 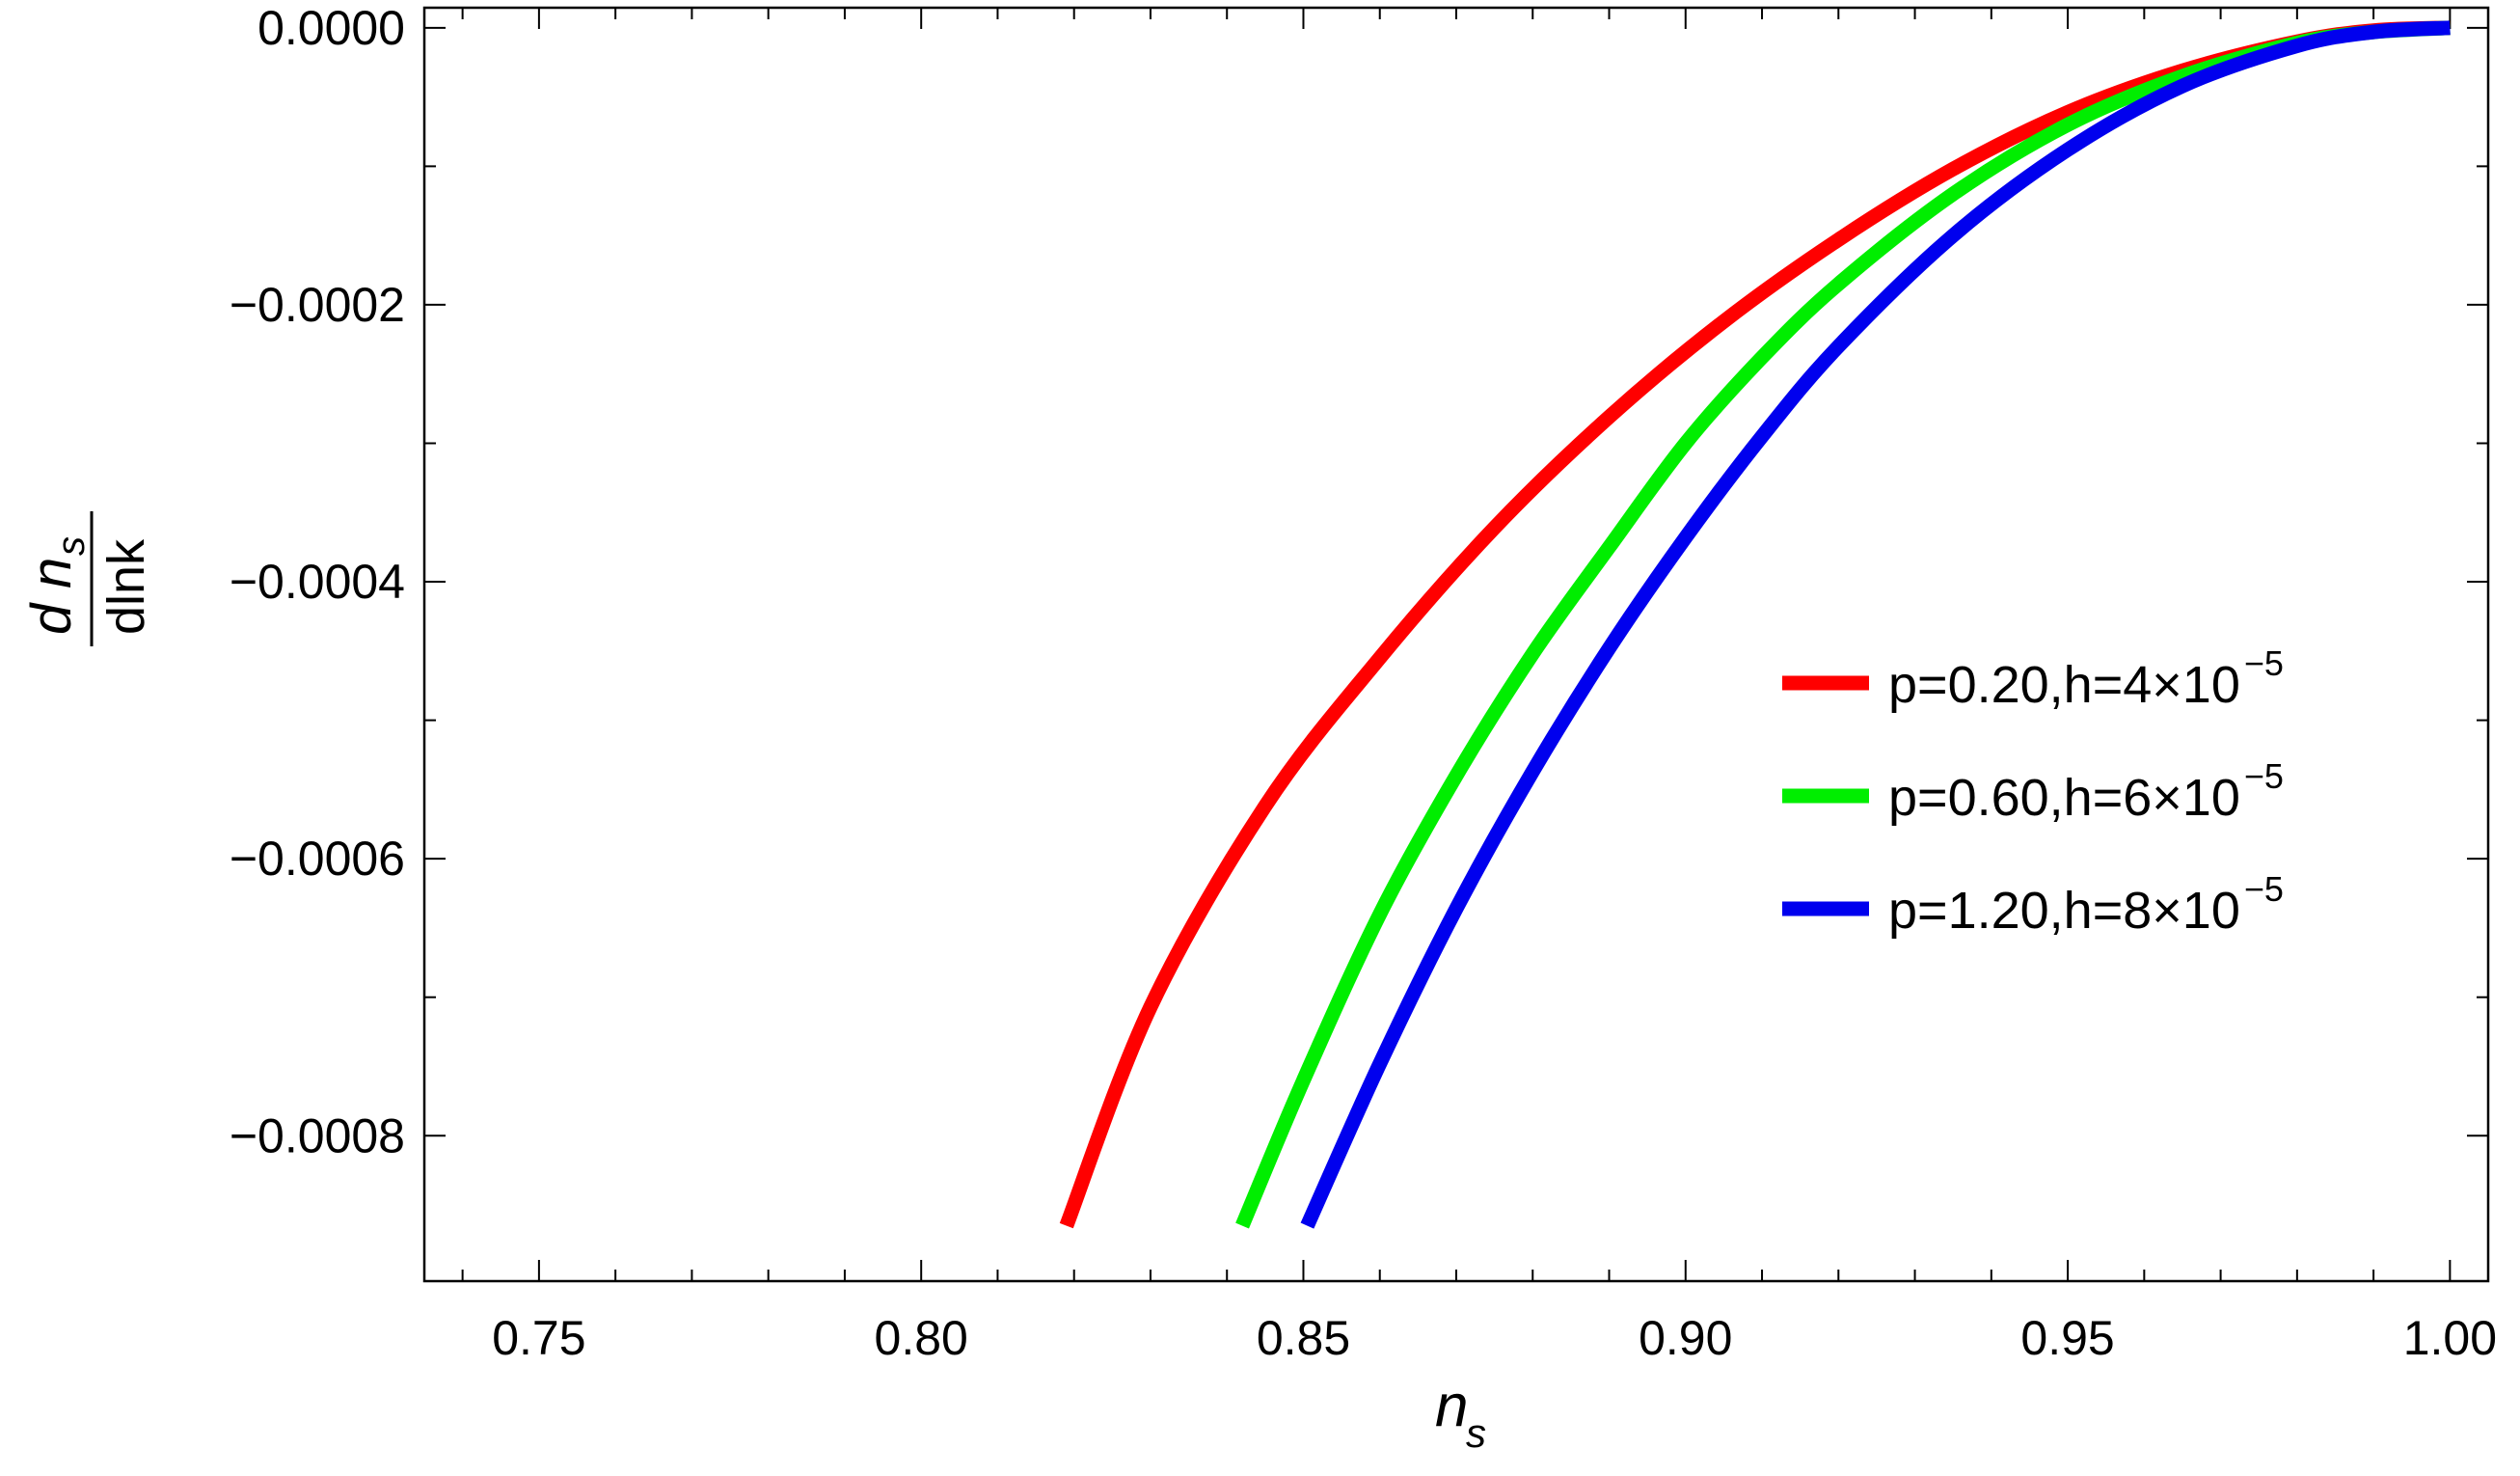 I want to click on x-tick-label: 0.80, so click(x=922, y=1338).